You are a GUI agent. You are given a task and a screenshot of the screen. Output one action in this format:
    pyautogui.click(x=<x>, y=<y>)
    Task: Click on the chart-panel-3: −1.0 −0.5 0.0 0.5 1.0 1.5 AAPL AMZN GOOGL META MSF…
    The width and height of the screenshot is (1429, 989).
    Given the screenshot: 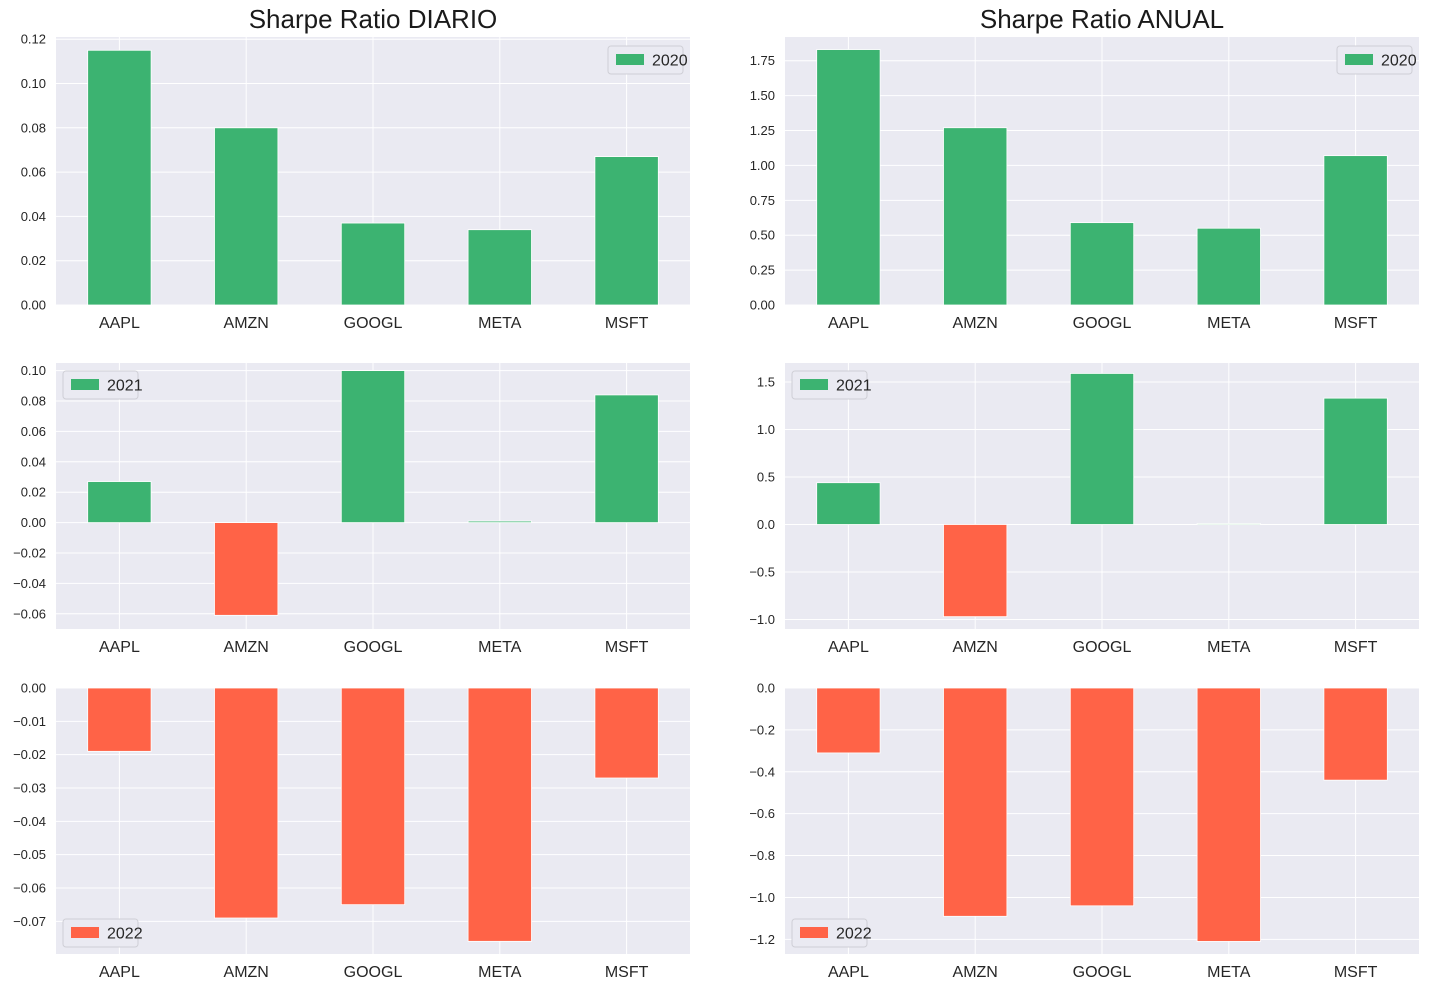 What is the action you would take?
    pyautogui.click(x=1084, y=509)
    